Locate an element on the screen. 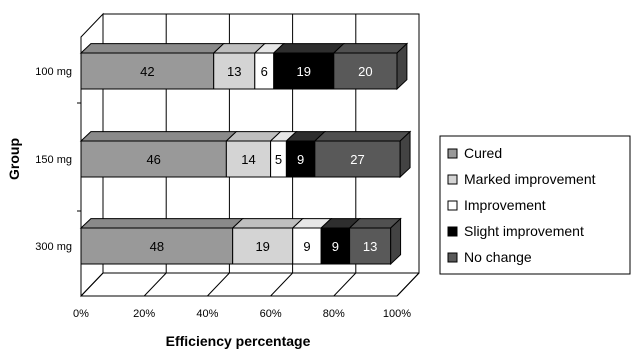  data-label: 42 is located at coordinates (147, 71).